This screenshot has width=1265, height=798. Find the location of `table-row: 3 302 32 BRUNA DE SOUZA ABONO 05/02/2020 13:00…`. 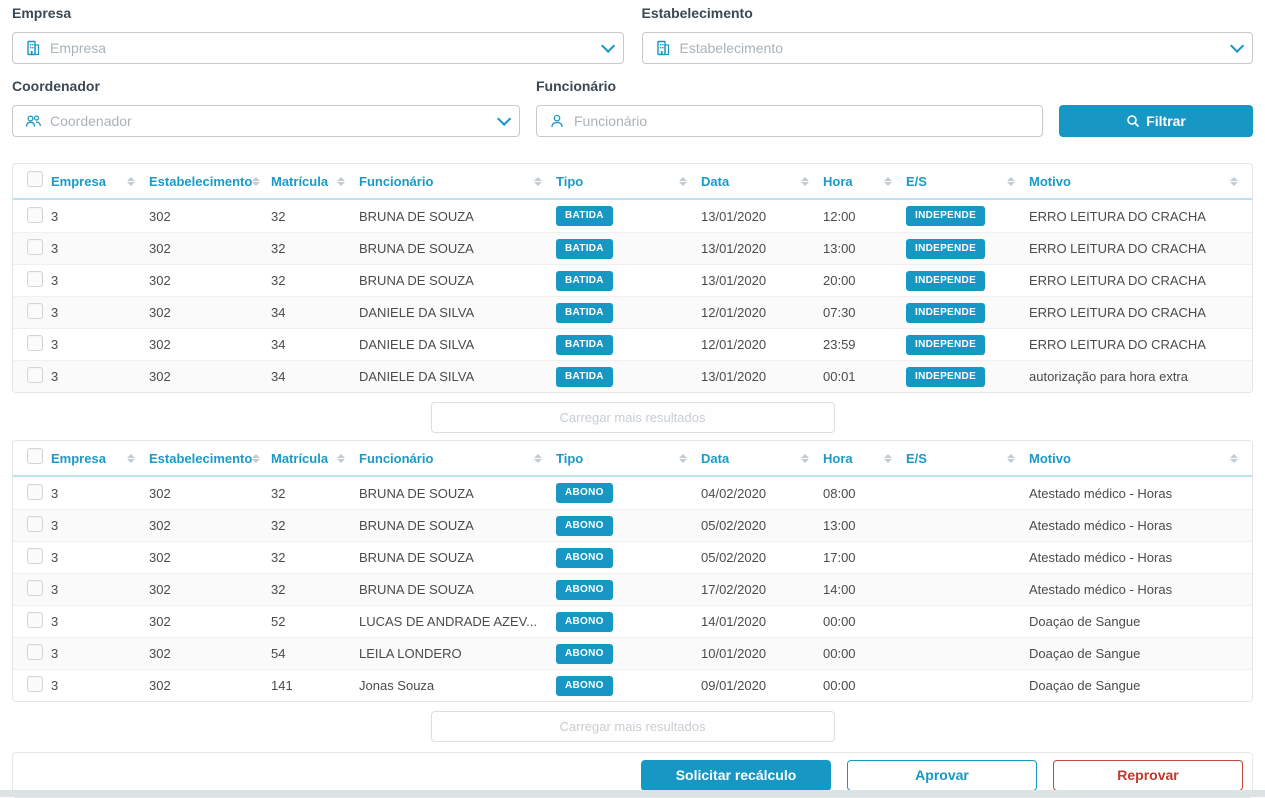

table-row: 3 302 32 BRUNA DE SOUZA ABONO 05/02/2020 13:00… is located at coordinates (632, 525).